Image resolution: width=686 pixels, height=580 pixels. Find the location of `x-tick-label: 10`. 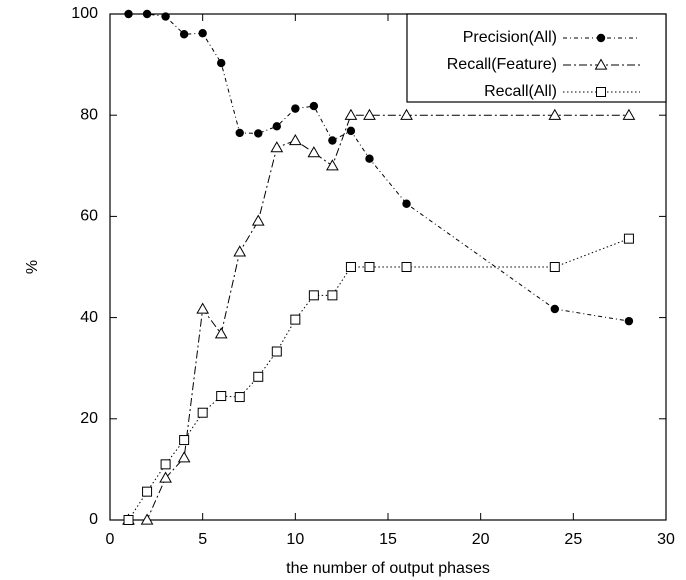

x-tick-label: 10 is located at coordinates (295, 539).